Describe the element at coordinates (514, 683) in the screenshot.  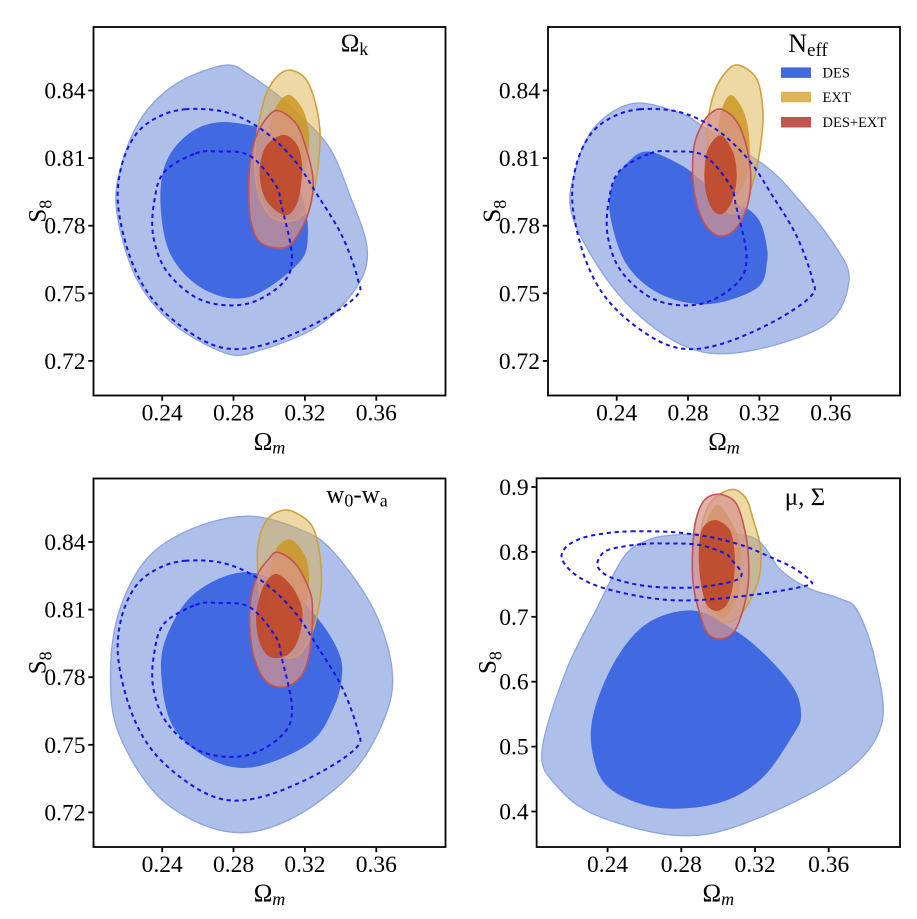
I see `svg-text: 0.6` at that location.